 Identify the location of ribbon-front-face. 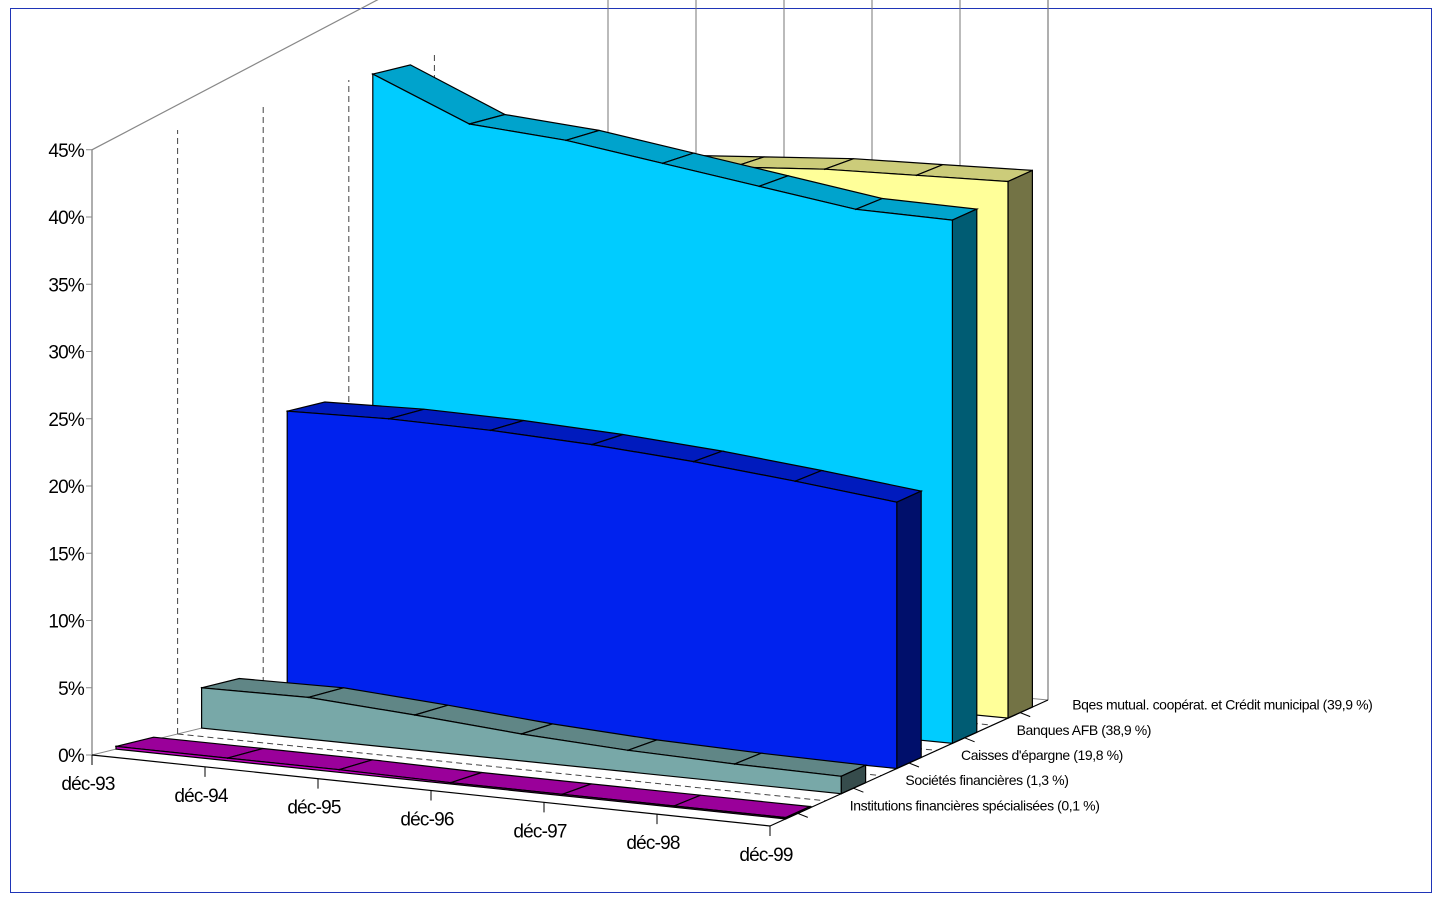
(521, 741).